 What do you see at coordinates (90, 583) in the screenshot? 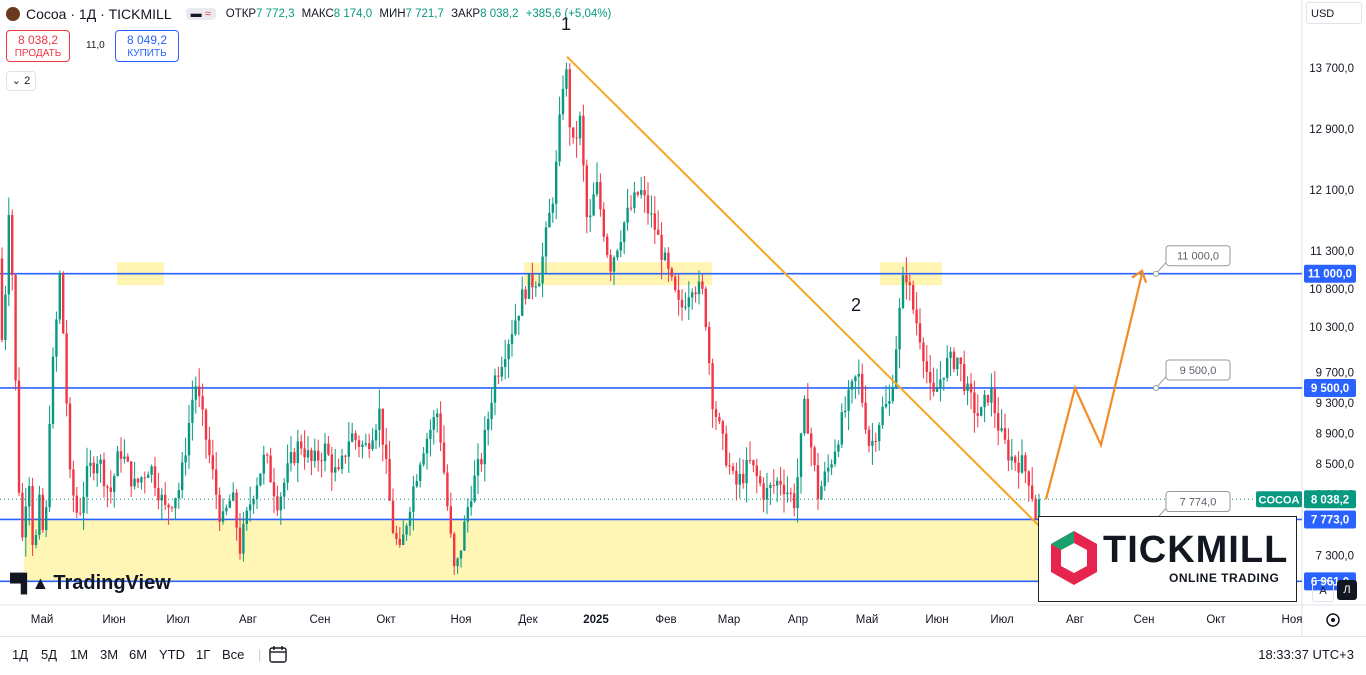
I see `tradingview-logo: ▀▌▲ TradingView` at bounding box center [90, 583].